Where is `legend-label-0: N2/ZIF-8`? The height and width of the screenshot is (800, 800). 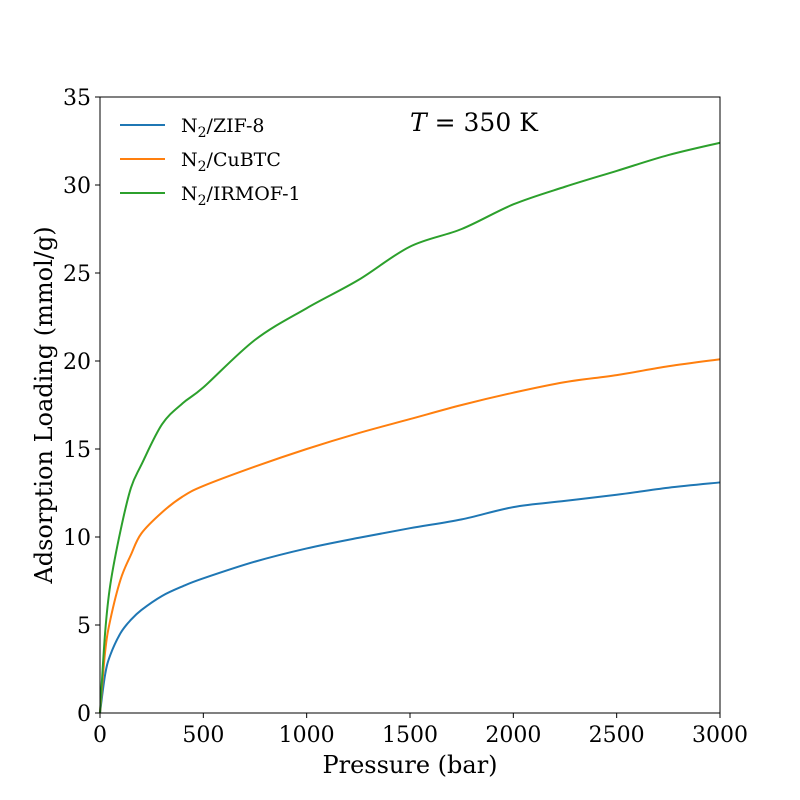 legend-label-0: N2/ZIF-8 is located at coordinates (223, 128).